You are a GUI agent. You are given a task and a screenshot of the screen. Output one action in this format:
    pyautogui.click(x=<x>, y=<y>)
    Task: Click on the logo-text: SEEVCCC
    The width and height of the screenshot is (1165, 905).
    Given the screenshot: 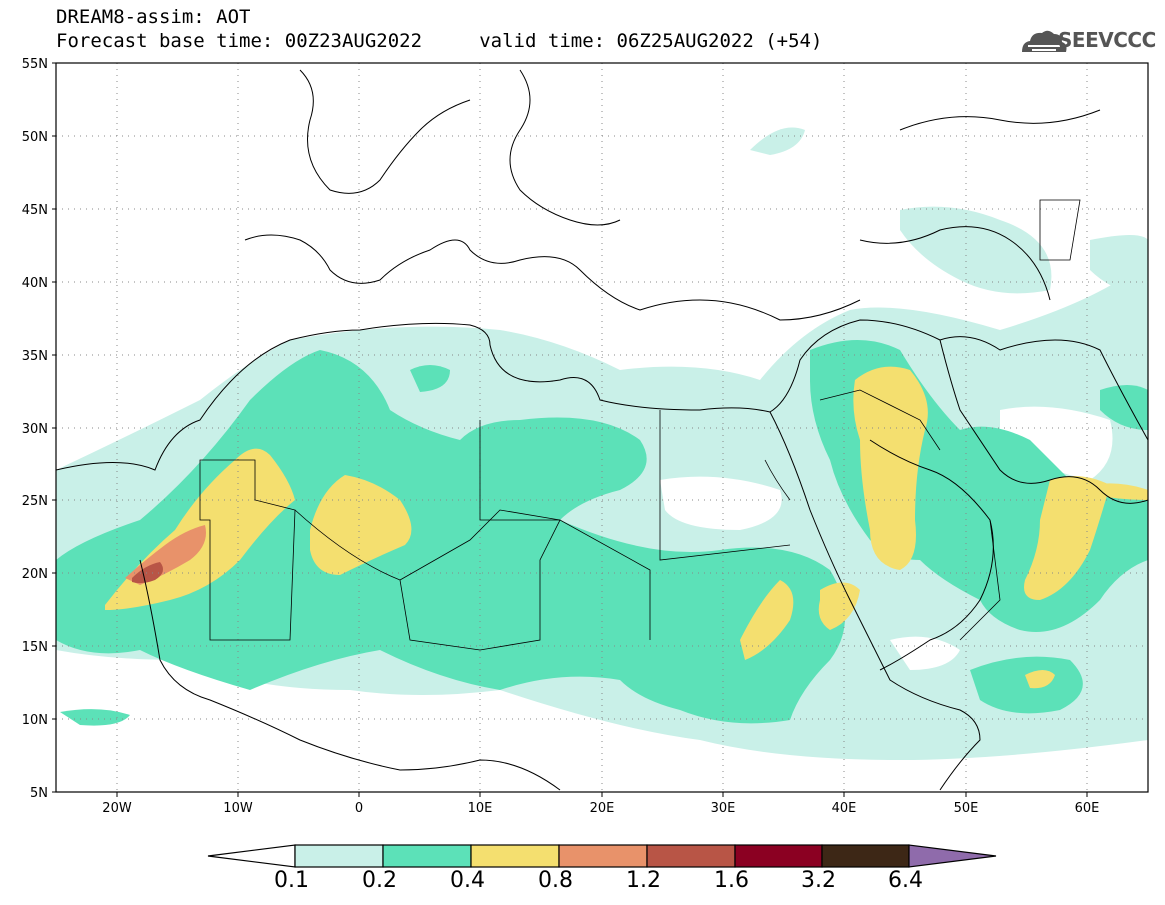 What is the action you would take?
    pyautogui.click(x=1107, y=40)
    